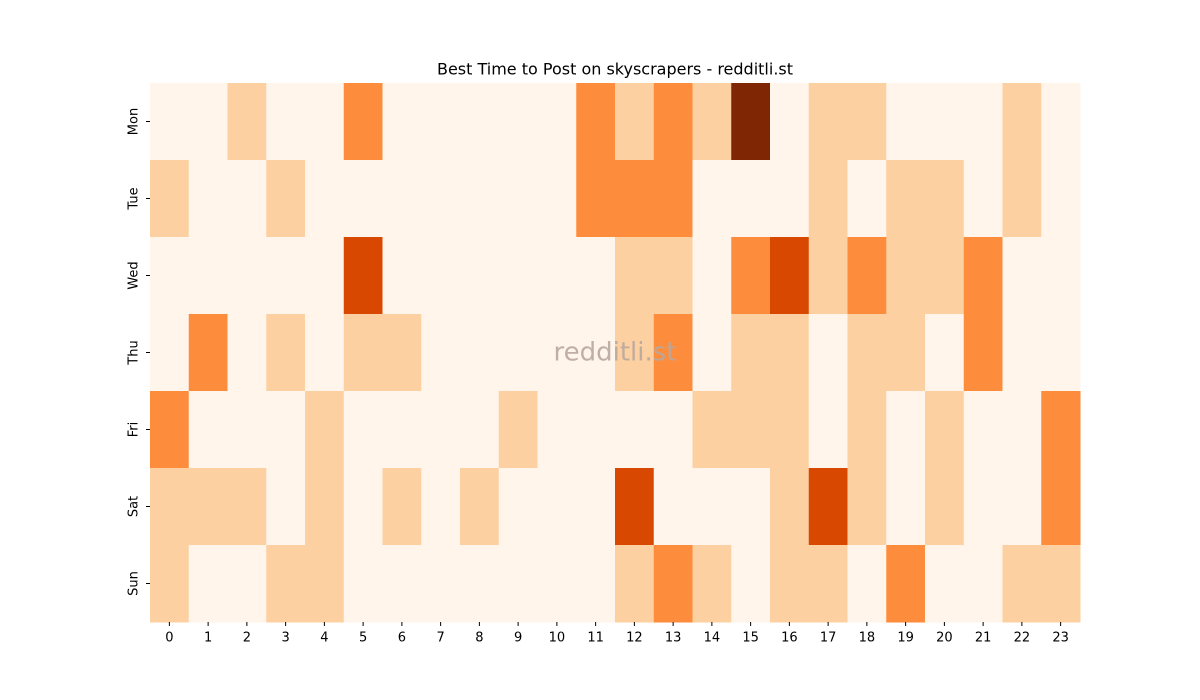 This screenshot has width=1200, height=700. Describe the element at coordinates (867, 638) in the screenshot. I see `x-tick-label: 18` at that location.